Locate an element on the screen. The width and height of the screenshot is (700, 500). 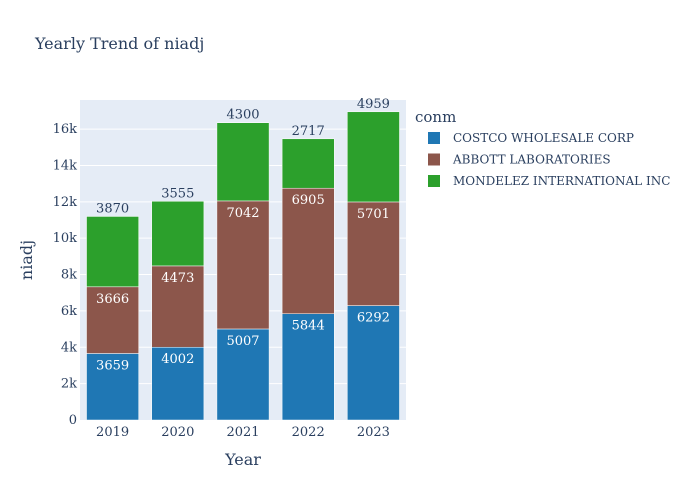
bar-value-label: 6905 is located at coordinates (308, 200).